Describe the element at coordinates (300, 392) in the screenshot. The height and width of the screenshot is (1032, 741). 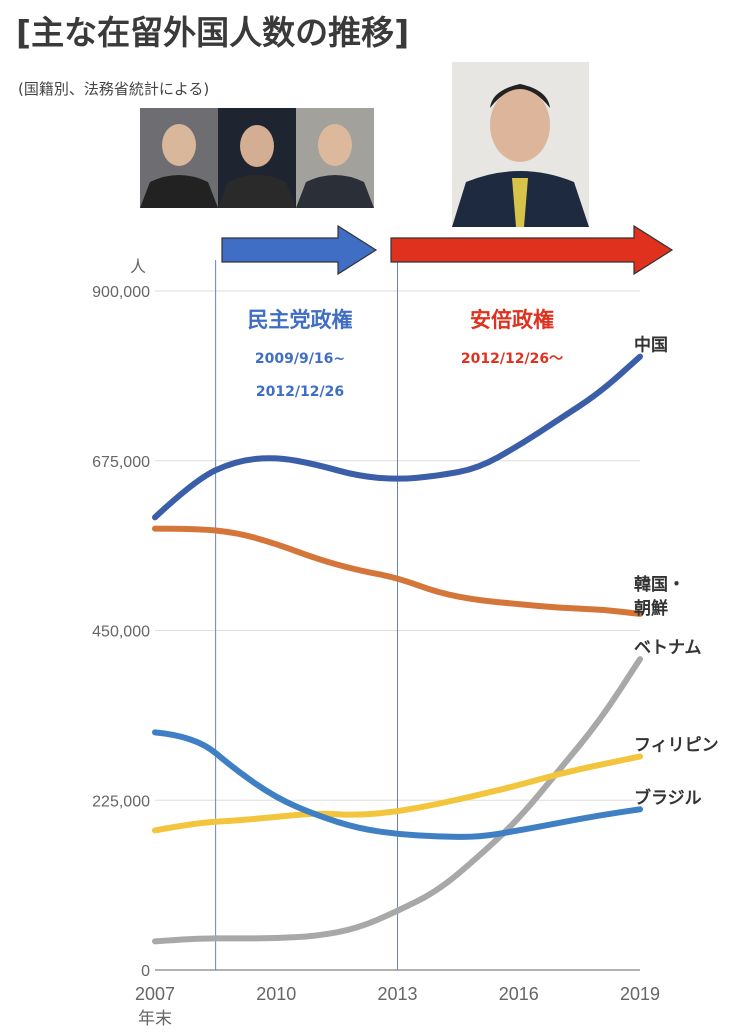
I see `dpj-era-end-date: 2012/12/26` at that location.